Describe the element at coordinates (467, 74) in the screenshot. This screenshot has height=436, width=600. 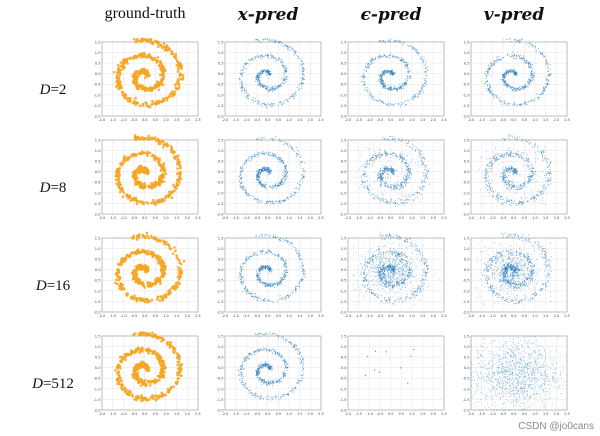
I see `y-tick-label: 0.0` at that location.